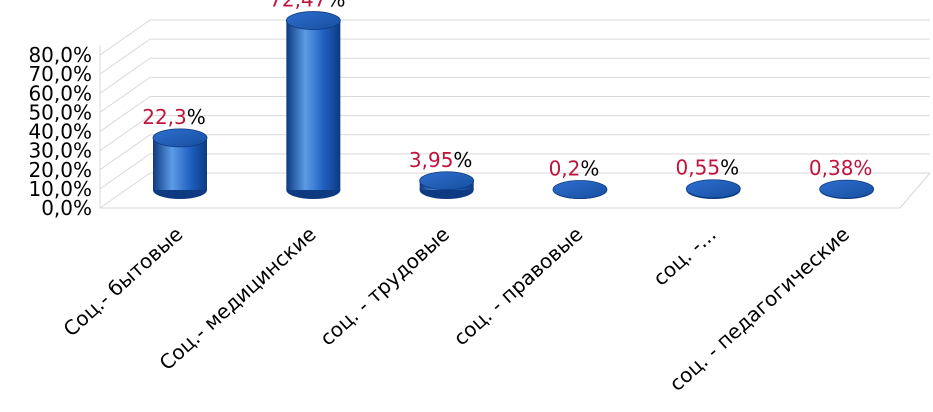 Image resolution: width=933 pixels, height=412 pixels. What do you see at coordinates (164, 117) in the screenshot?
I see `data-label-number: 22,3` at bounding box center [164, 117].